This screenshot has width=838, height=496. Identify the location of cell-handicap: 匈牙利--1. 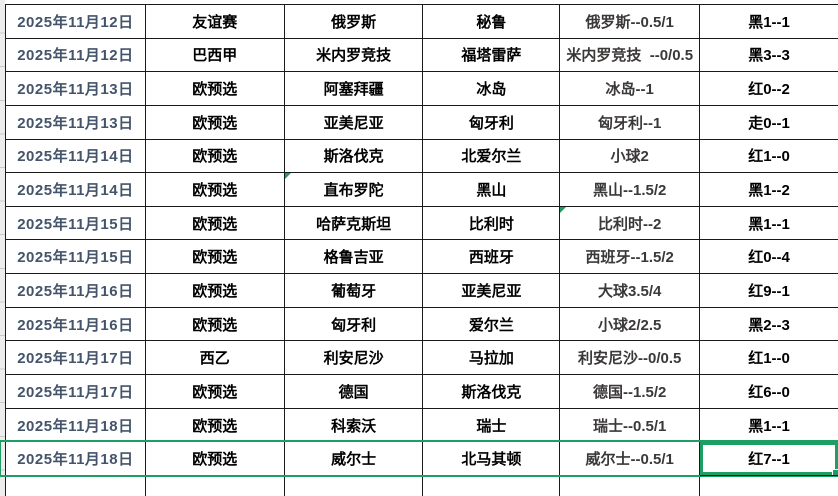
(630, 122).